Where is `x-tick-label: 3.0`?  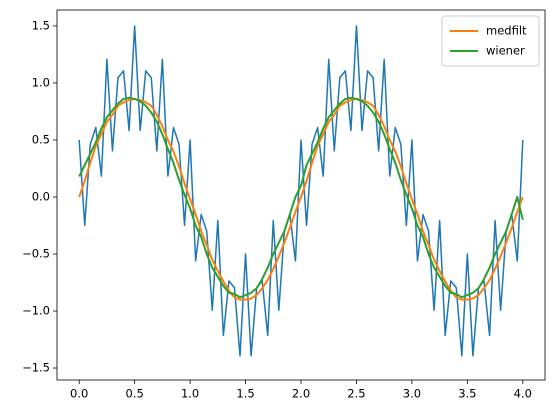 x-tick-label: 3.0 is located at coordinates (412, 394).